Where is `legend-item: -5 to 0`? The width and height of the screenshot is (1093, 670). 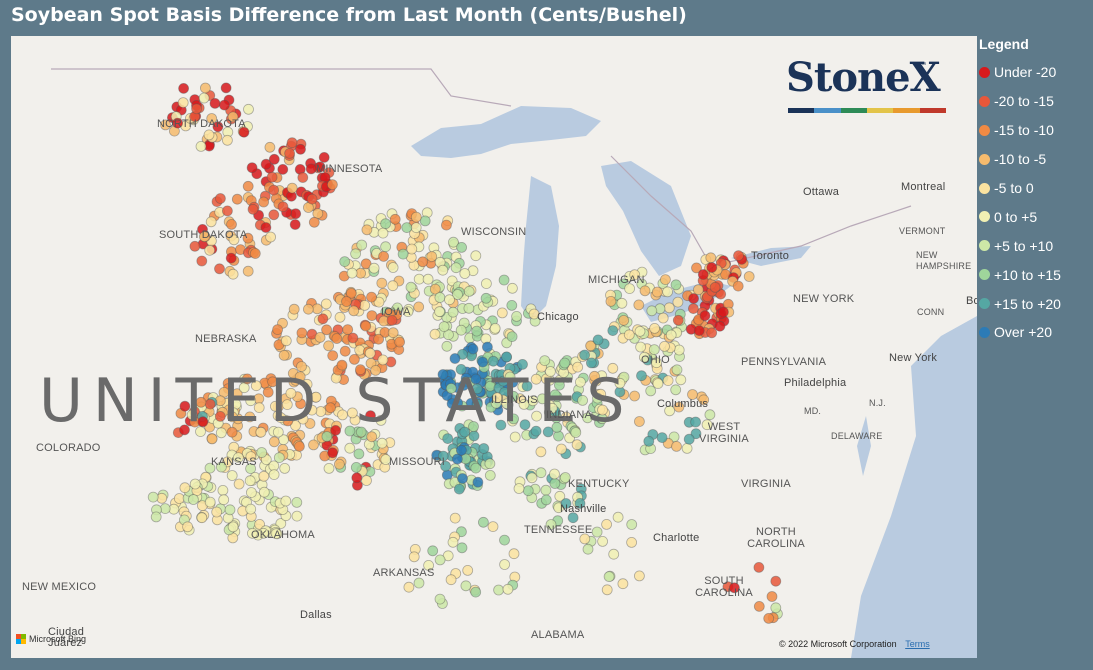
legend-item: -5 to 0 is located at coordinates (1034, 188).